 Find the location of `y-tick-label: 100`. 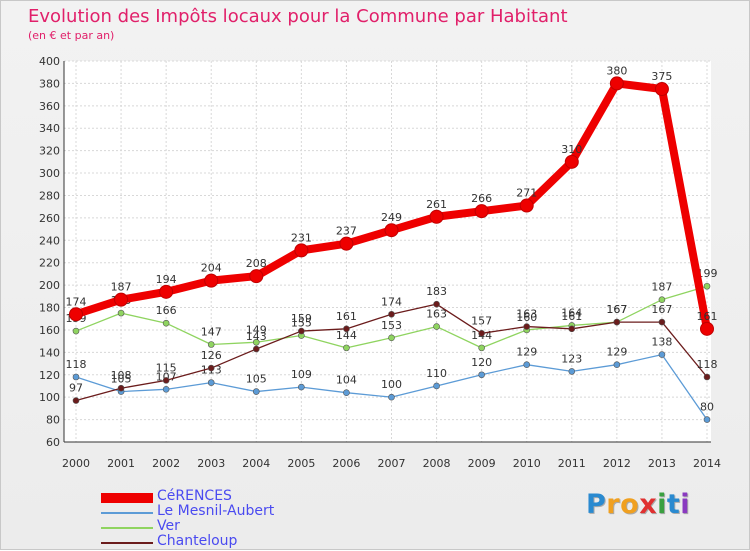

y-tick-label: 100 is located at coordinates (49, 397).